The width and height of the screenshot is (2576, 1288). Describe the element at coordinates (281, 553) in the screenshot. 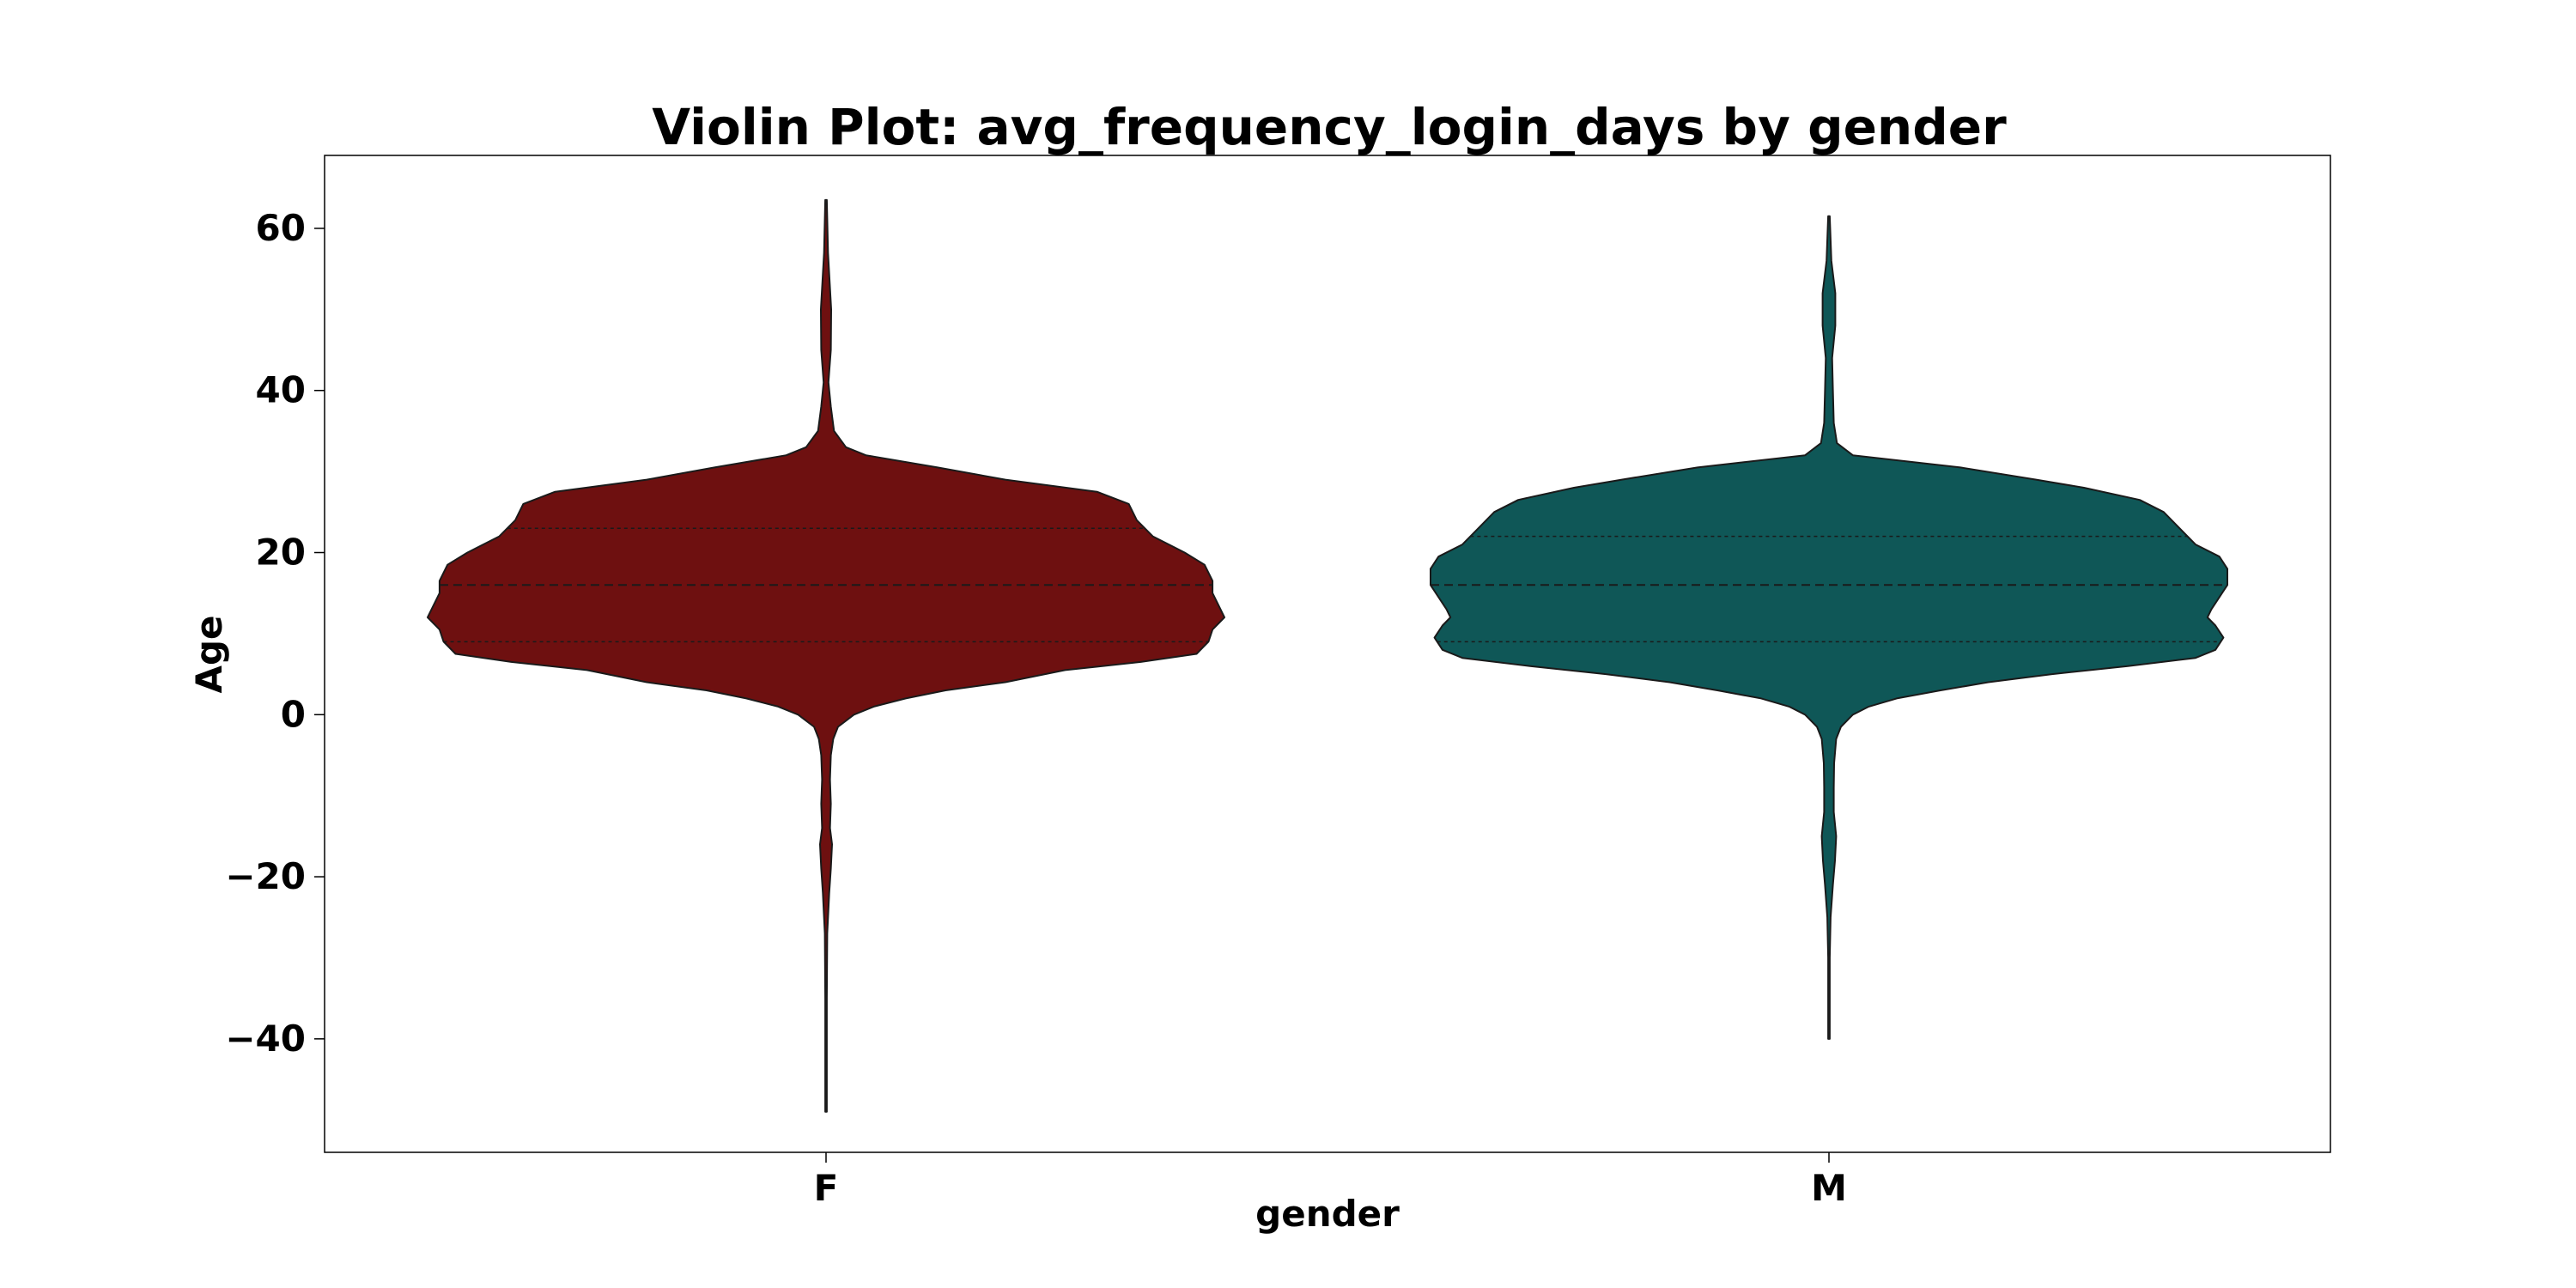

I see `y-tick-label: 20` at that location.